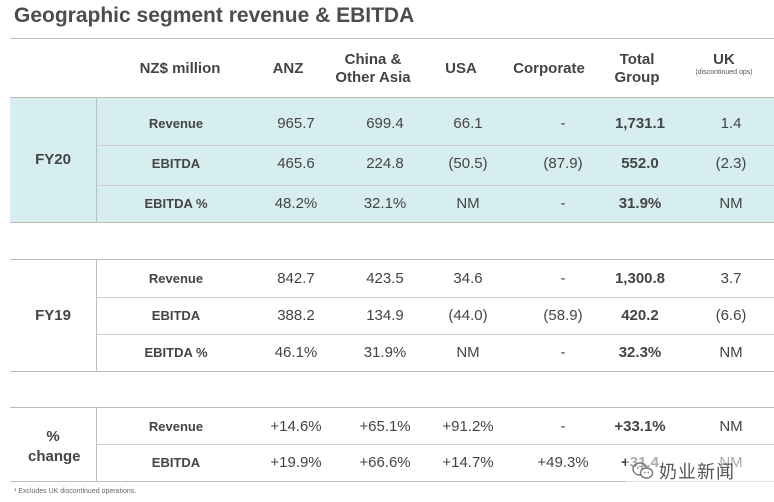  Describe the element at coordinates (53, 159) in the screenshot. I see `period-label: FY20` at that location.